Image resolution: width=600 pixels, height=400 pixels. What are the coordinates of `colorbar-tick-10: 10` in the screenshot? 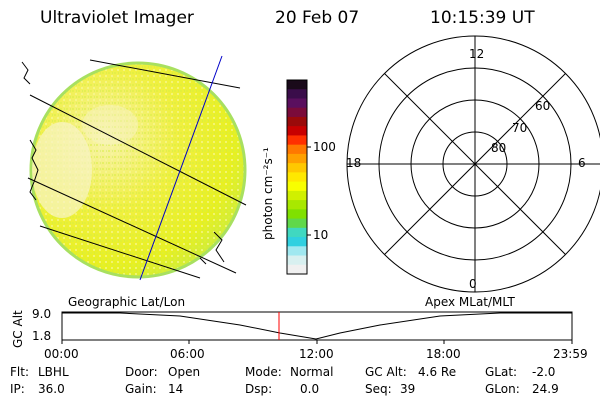 It's located at (321, 235).